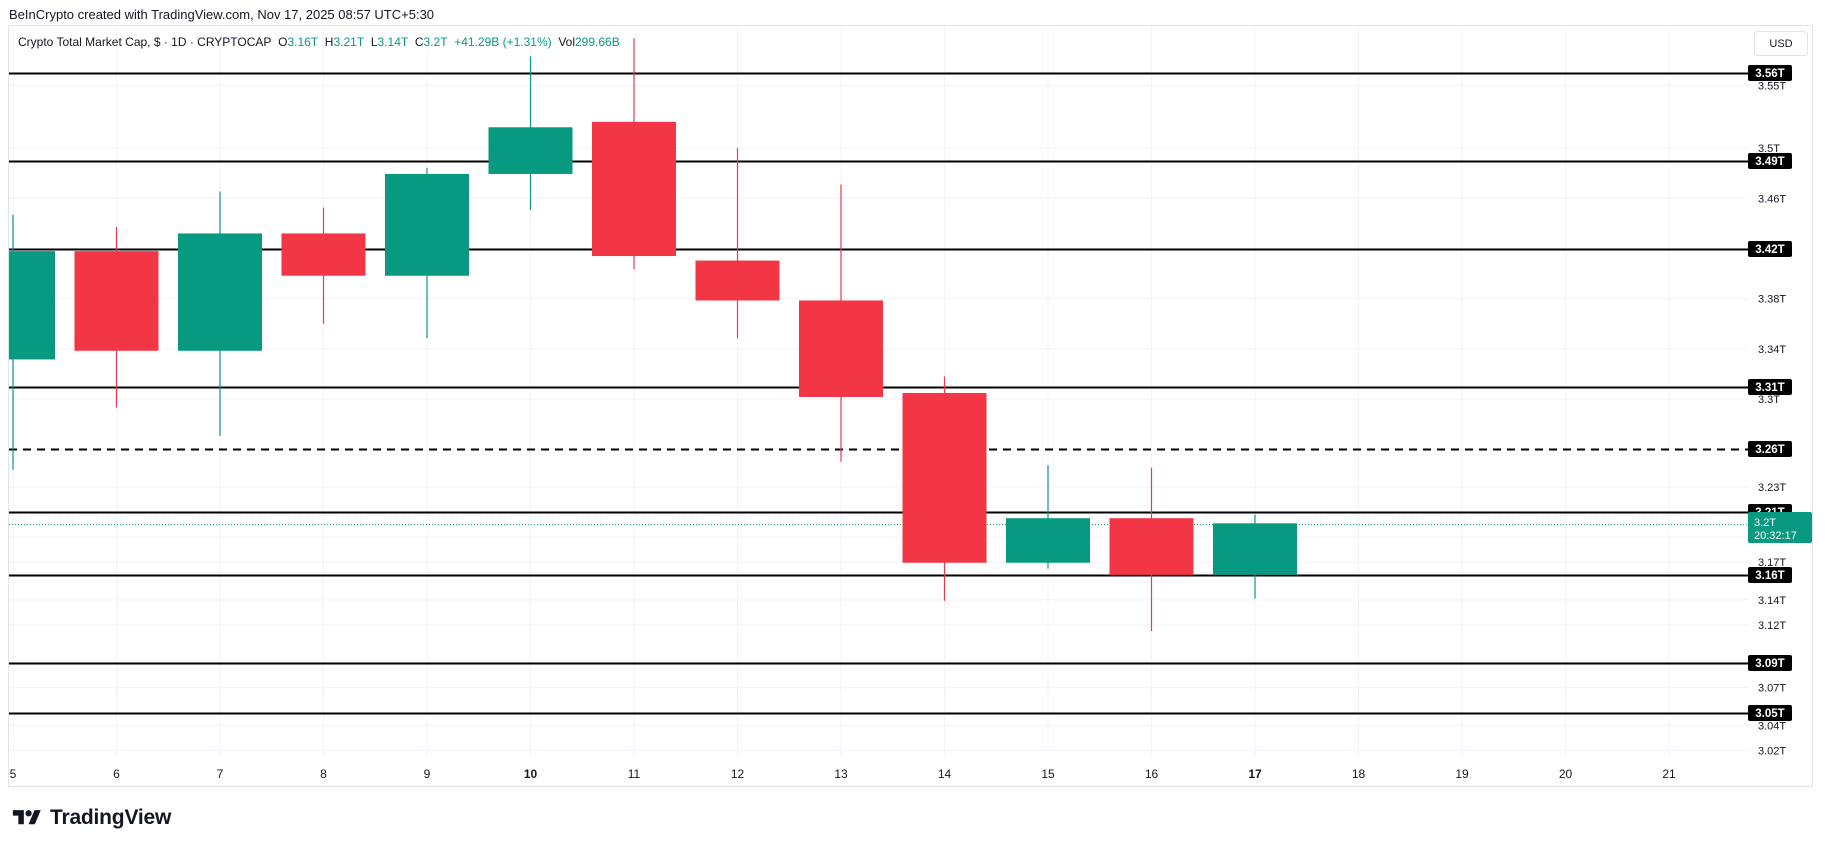  Describe the element at coordinates (13, 774) in the screenshot. I see `x-tick-label: 5` at that location.